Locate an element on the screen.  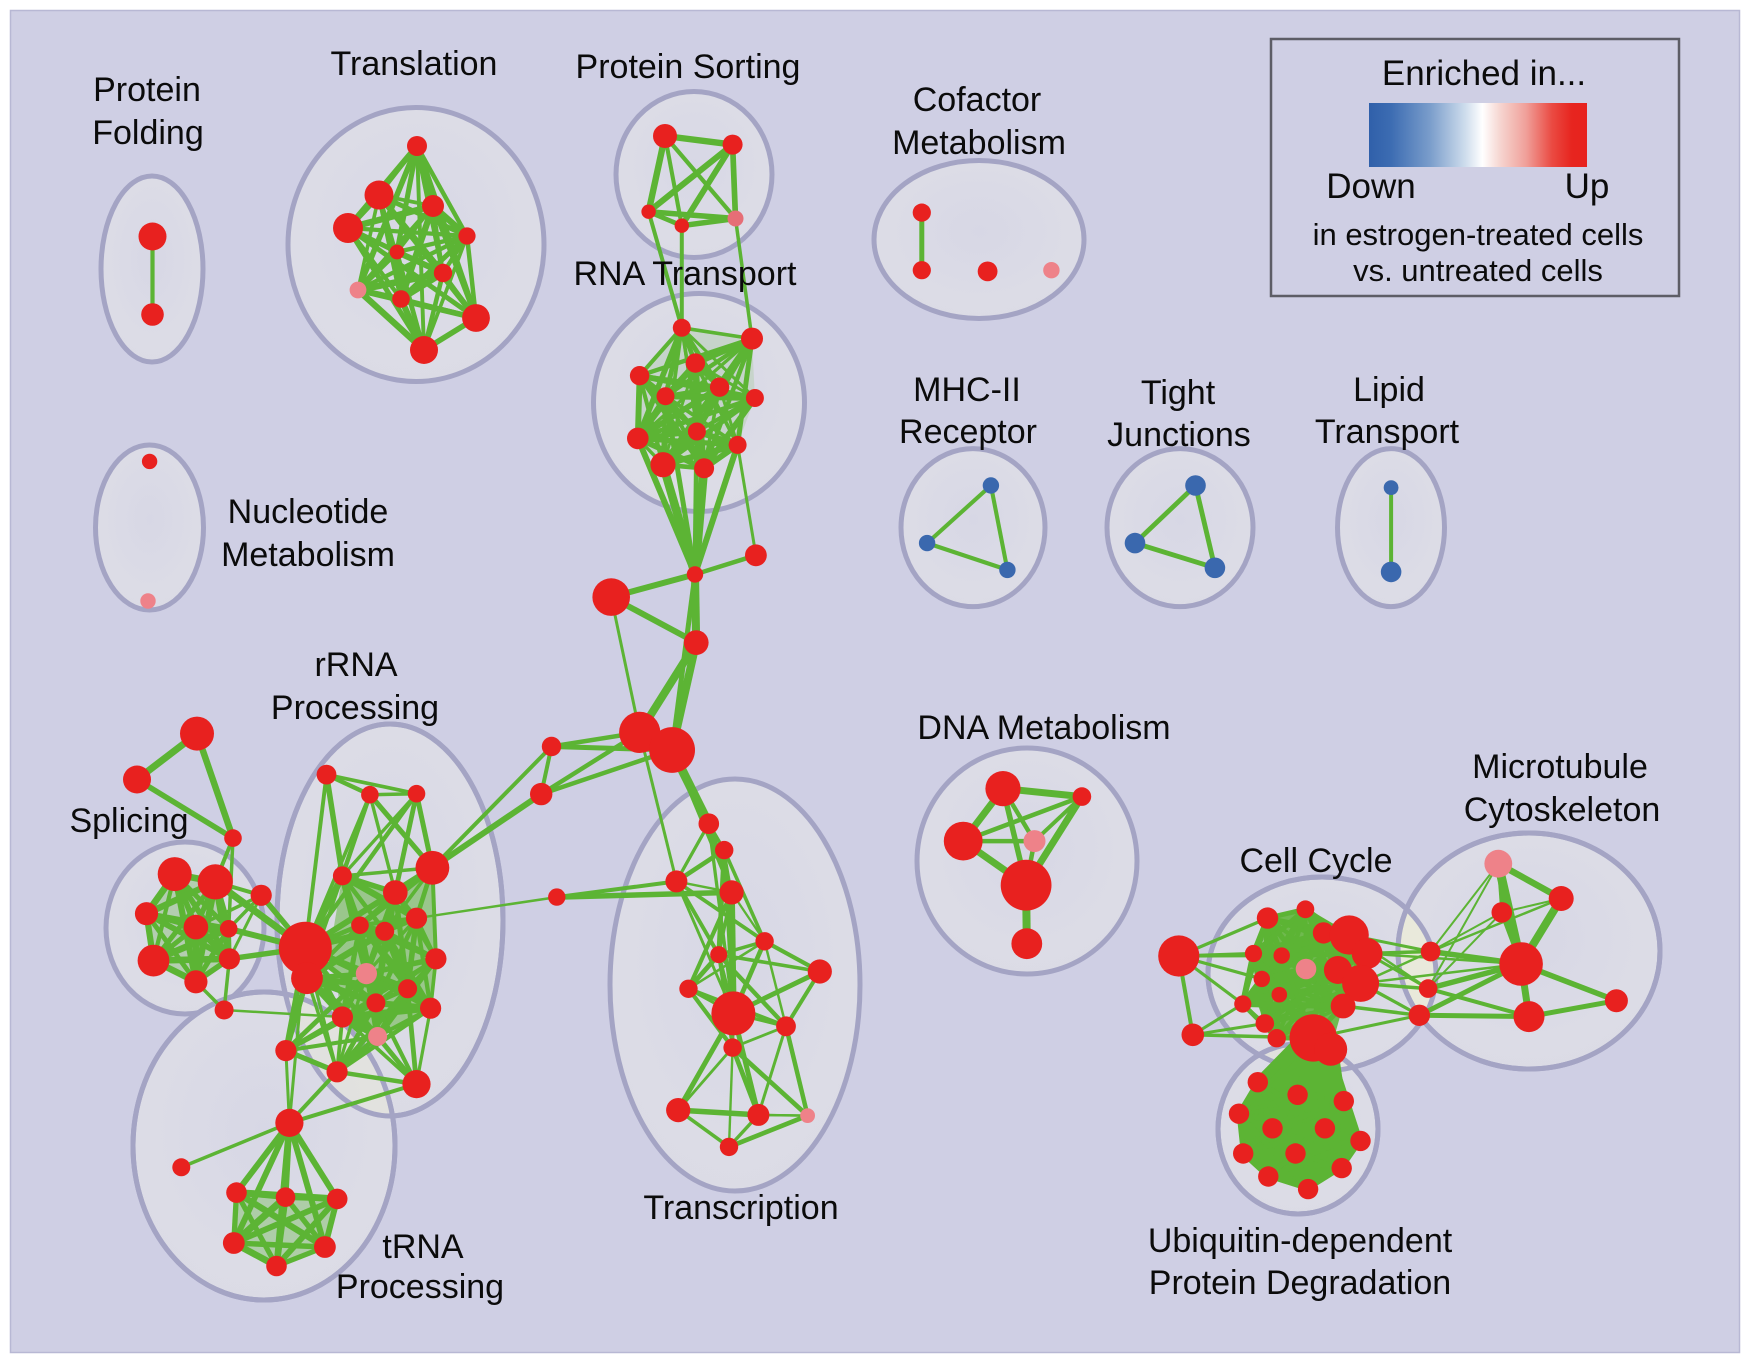
svg-text: Splicing is located at coordinates (128, 821).